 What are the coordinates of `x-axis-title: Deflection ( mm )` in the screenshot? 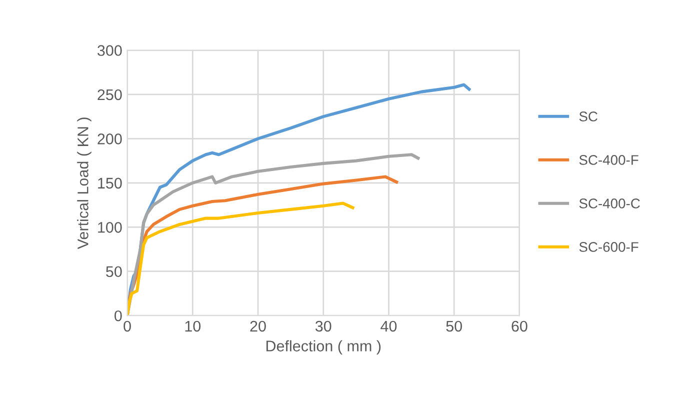 It's located at (323, 347).